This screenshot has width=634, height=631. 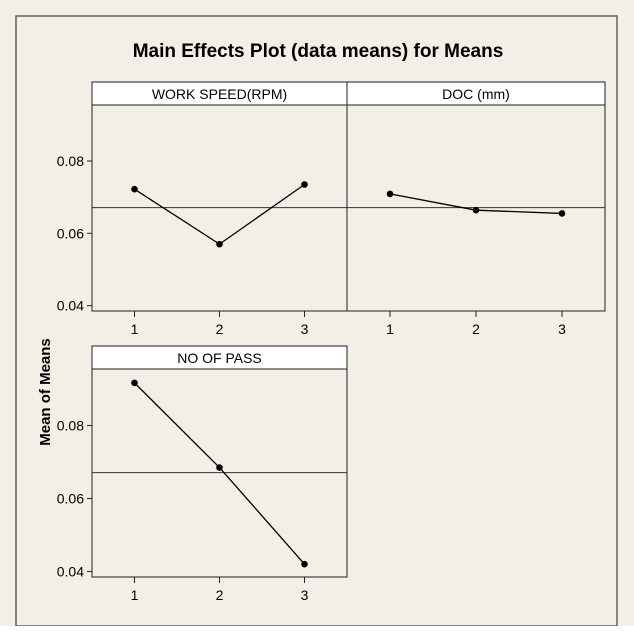 I want to click on panel-title: WORK SPEED(RPM), so click(x=219, y=94).